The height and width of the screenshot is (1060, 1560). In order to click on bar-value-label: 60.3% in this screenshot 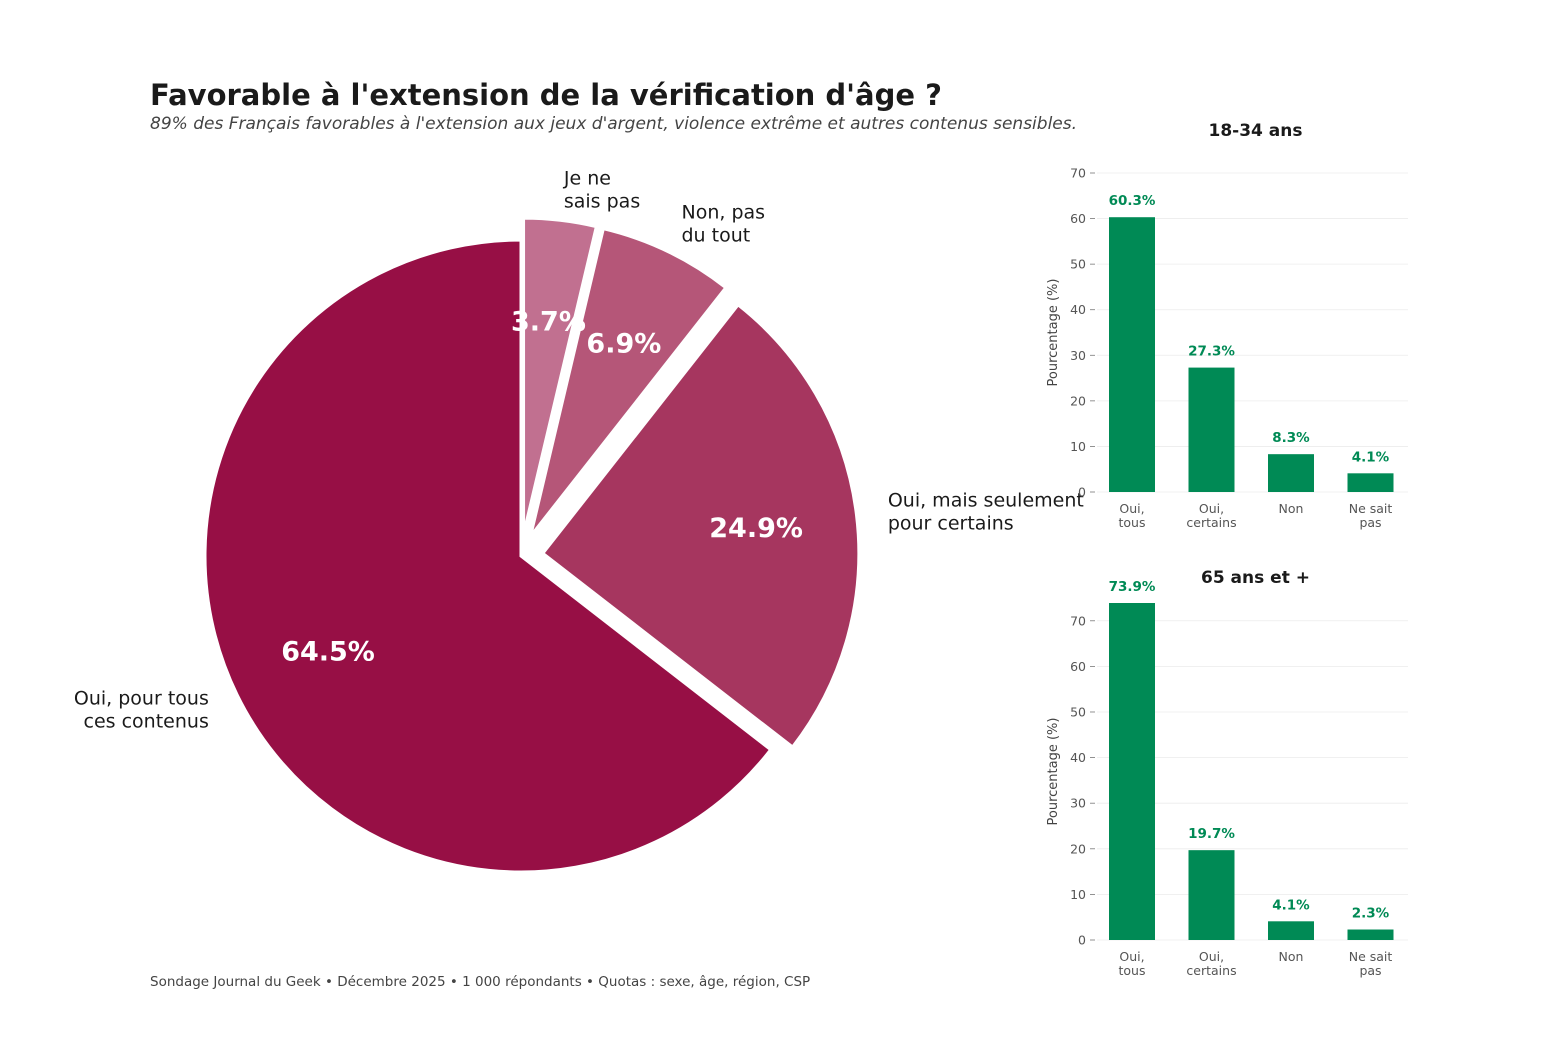, I will do `click(1132, 201)`.